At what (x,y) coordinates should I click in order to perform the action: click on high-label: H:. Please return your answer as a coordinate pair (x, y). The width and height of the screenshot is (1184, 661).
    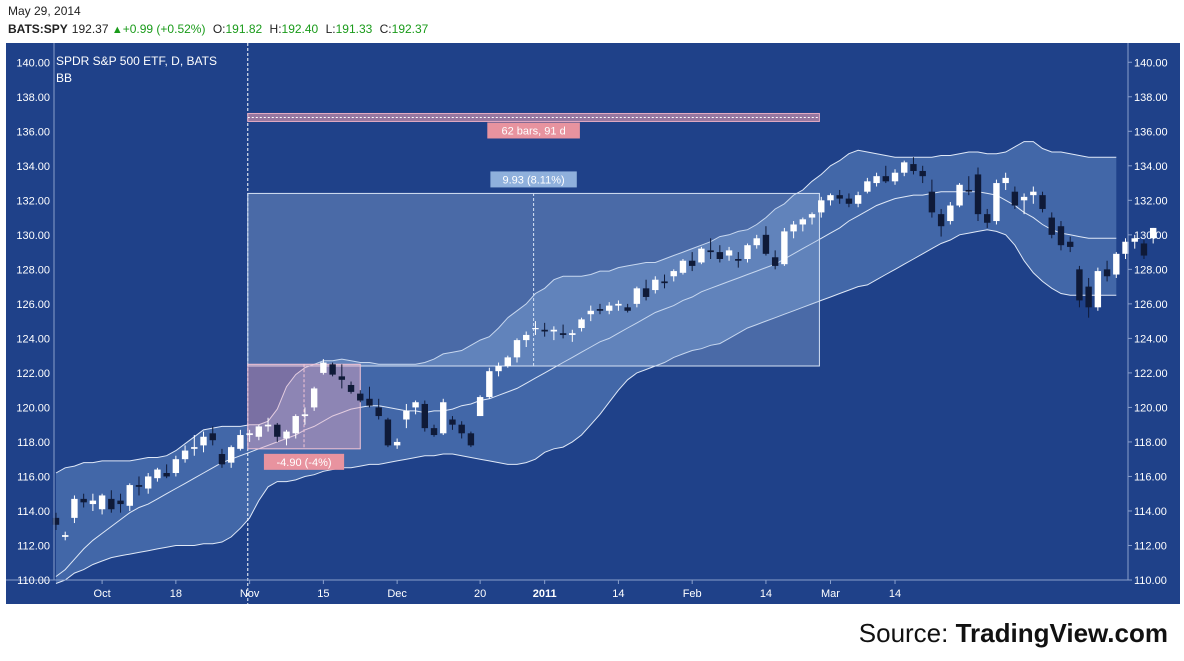
    Looking at the image, I should click on (275, 29).